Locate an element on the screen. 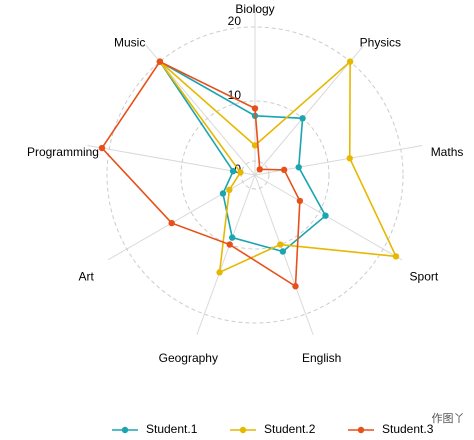 Image resolution: width=474 pixels, height=440 pixels. axis-label: Sport is located at coordinates (424, 277).